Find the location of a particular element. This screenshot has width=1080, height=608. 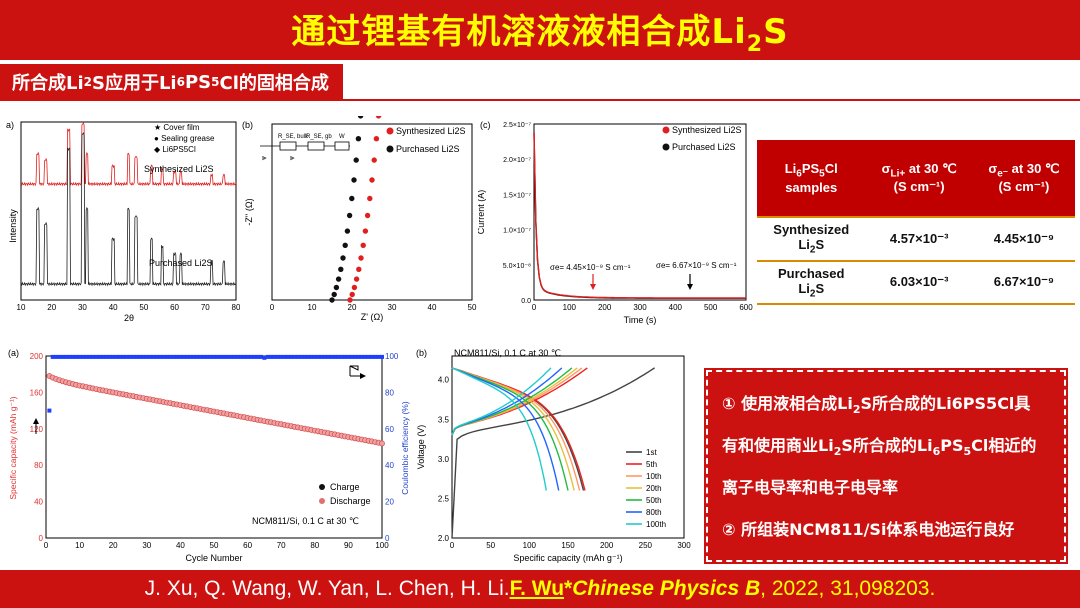

capacity-point is located at coordinates (382, 443).